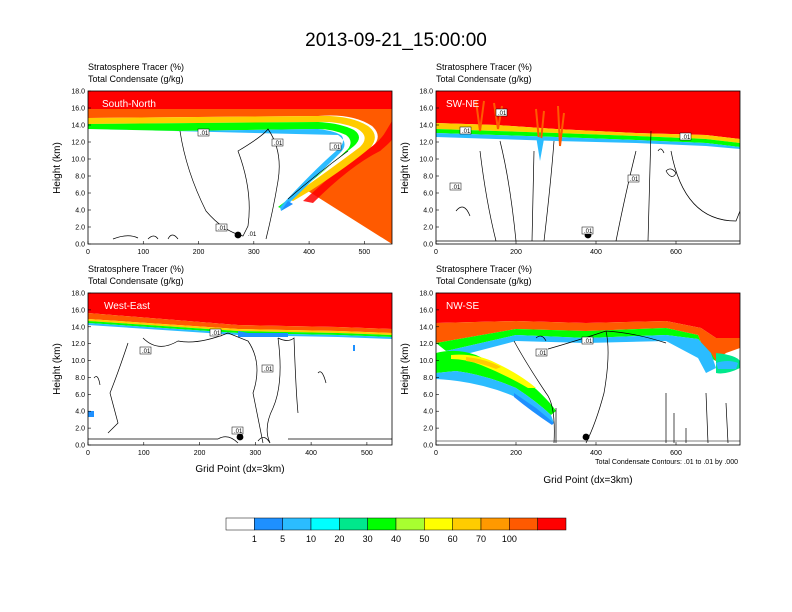 This screenshot has width=792, height=612. What do you see at coordinates (88, 252) in the screenshot?
I see `x-tick-label: 0` at bounding box center [88, 252].